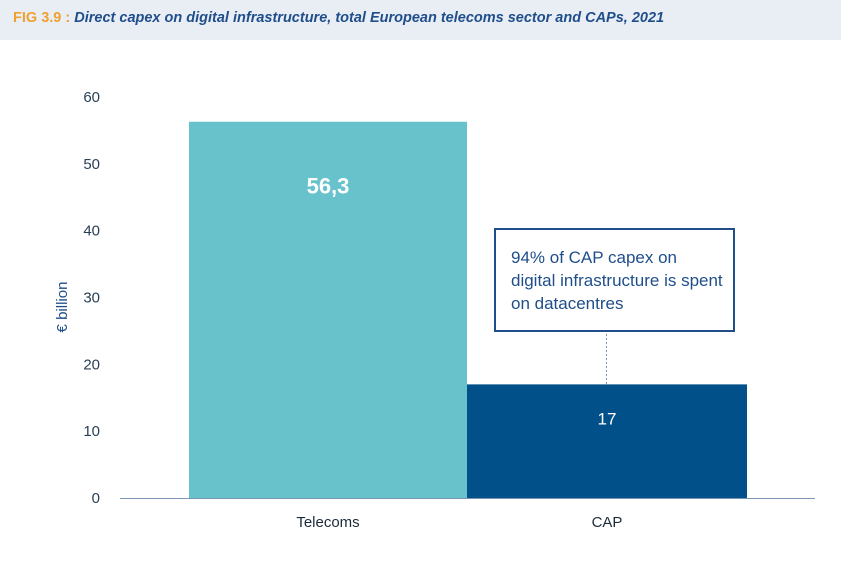 The height and width of the screenshot is (569, 841). Describe the element at coordinates (607, 418) in the screenshot. I see `data-label-cap: 17` at that location.